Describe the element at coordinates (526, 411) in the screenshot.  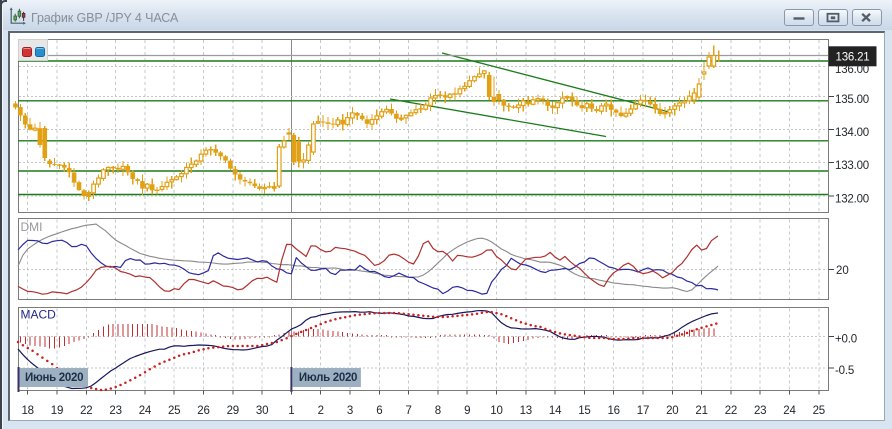
I see `svg-text: 13` at that location.